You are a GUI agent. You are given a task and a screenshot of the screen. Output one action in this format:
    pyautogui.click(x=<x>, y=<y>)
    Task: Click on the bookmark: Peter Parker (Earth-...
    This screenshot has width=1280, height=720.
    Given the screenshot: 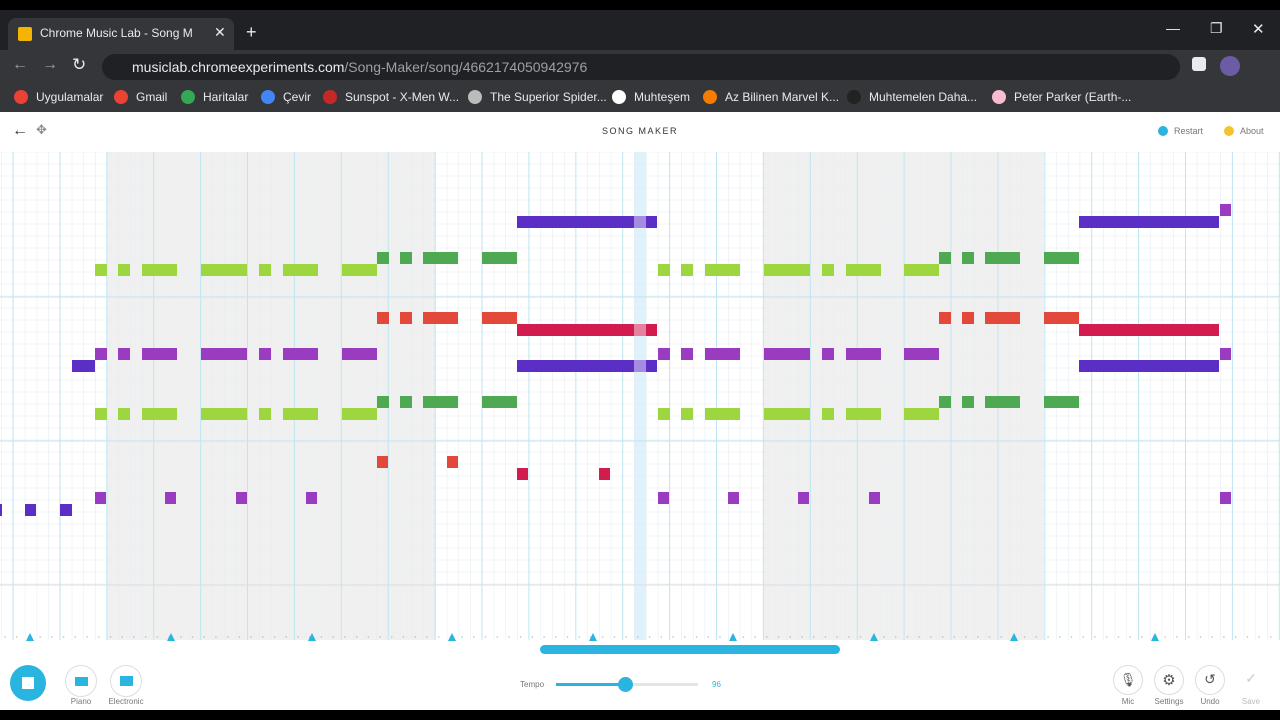 What is the action you would take?
    pyautogui.click(x=1073, y=97)
    